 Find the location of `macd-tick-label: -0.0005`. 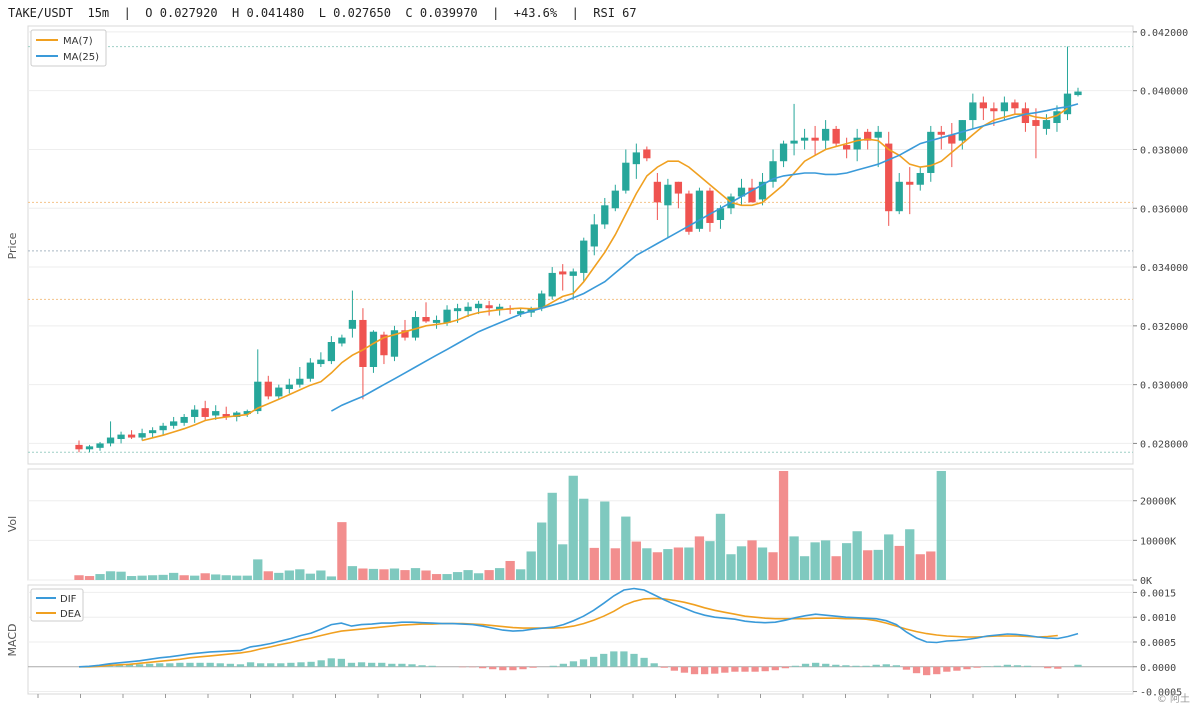

macd-tick-label: -0.0005 is located at coordinates (1161, 693).